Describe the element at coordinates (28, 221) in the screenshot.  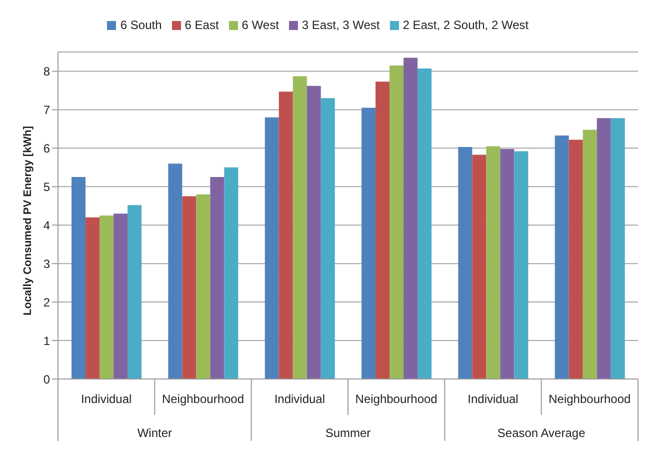
I see `y-axis-title: Locally Consumed PV Energy [kWh]` at that location.